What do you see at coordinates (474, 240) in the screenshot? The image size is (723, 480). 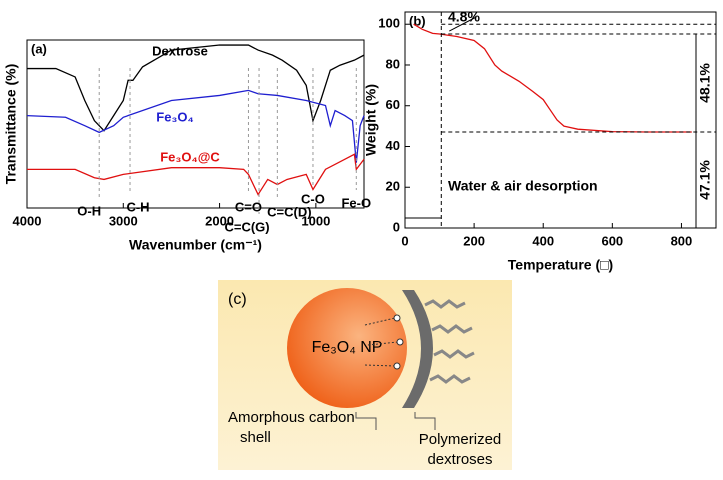 I see `x-tick-label: 200` at bounding box center [474, 240].